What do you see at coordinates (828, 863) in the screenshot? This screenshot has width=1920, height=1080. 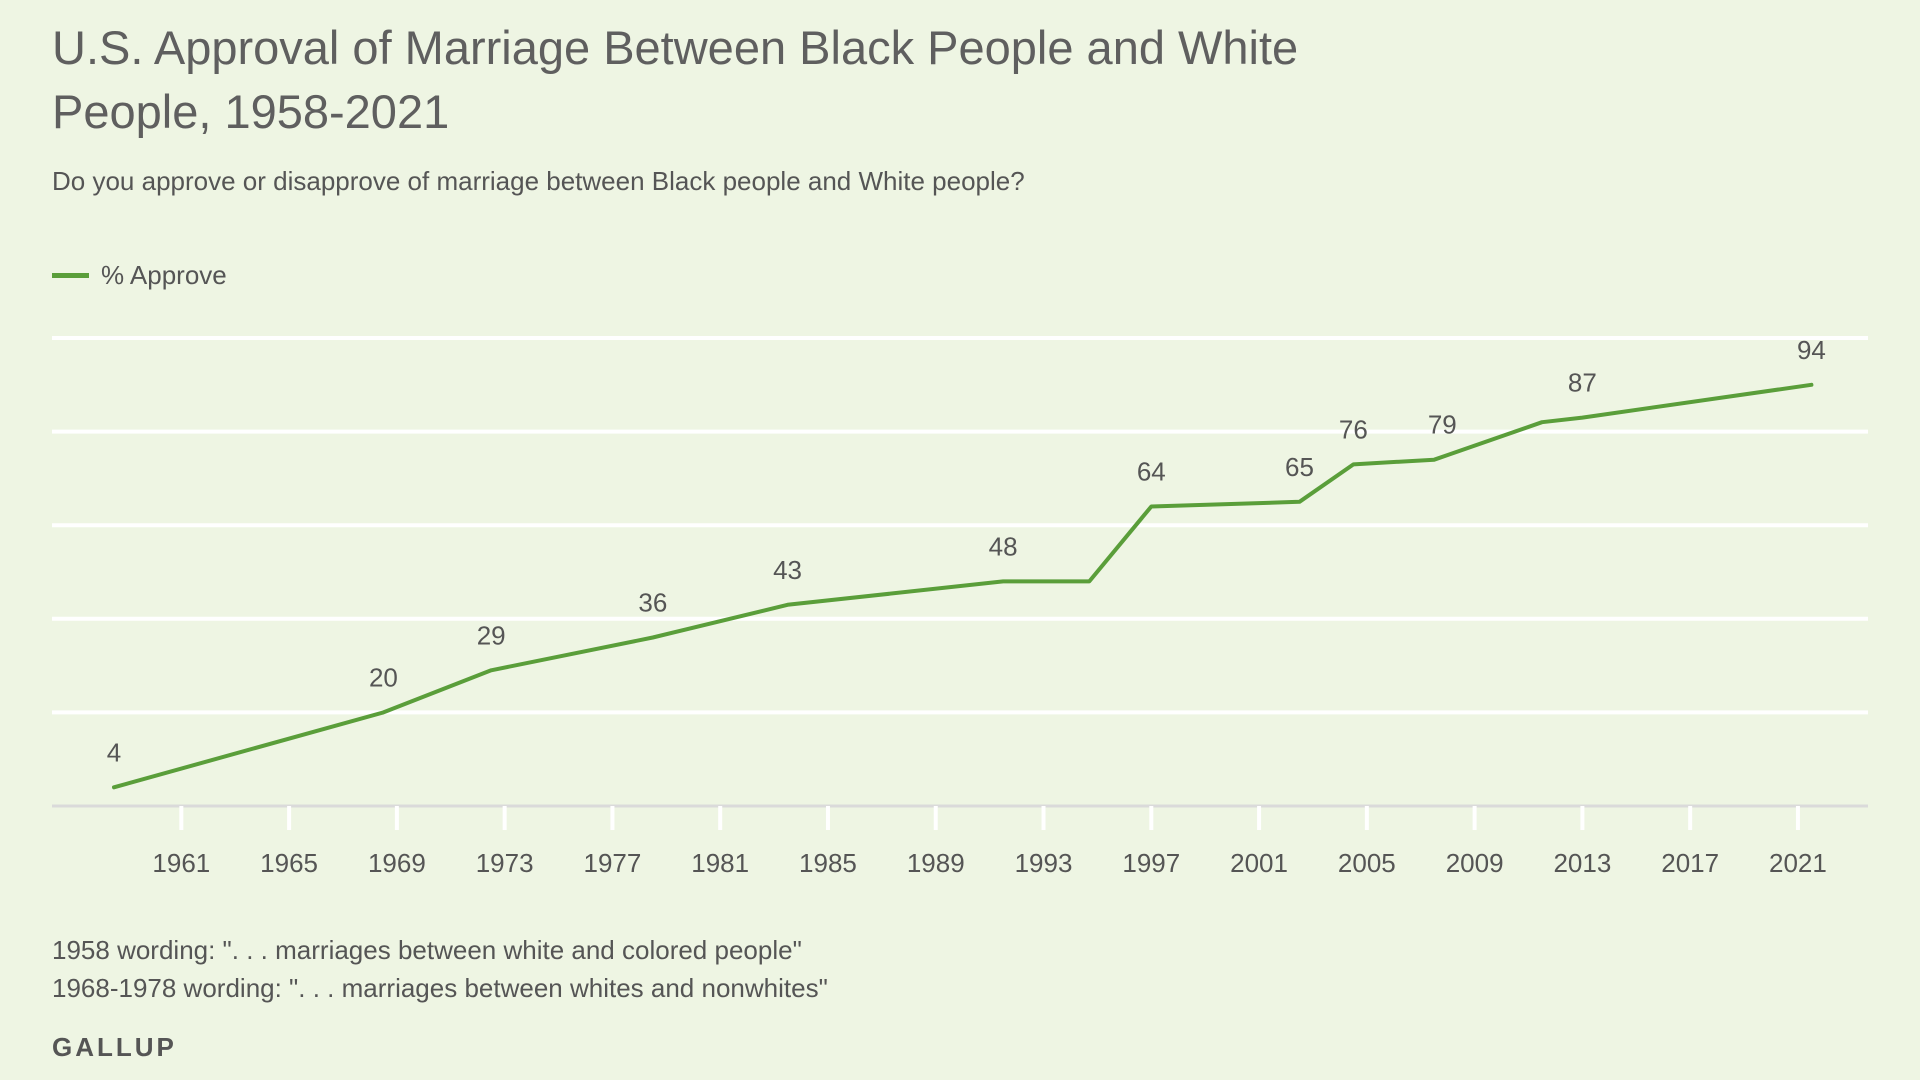 I see `x-tick-label: 1985` at bounding box center [828, 863].